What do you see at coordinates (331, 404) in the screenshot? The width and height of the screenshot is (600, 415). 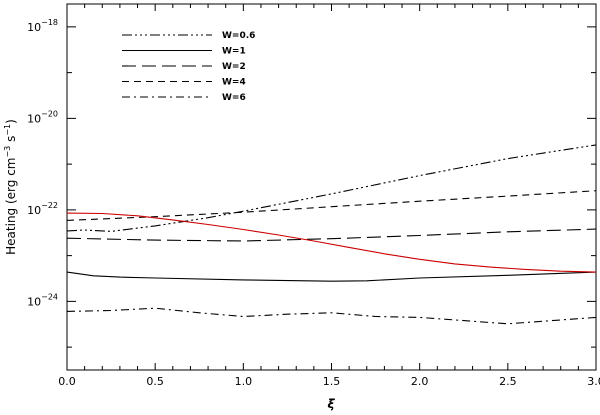 I see `x-axis-title: ξ` at bounding box center [331, 404].